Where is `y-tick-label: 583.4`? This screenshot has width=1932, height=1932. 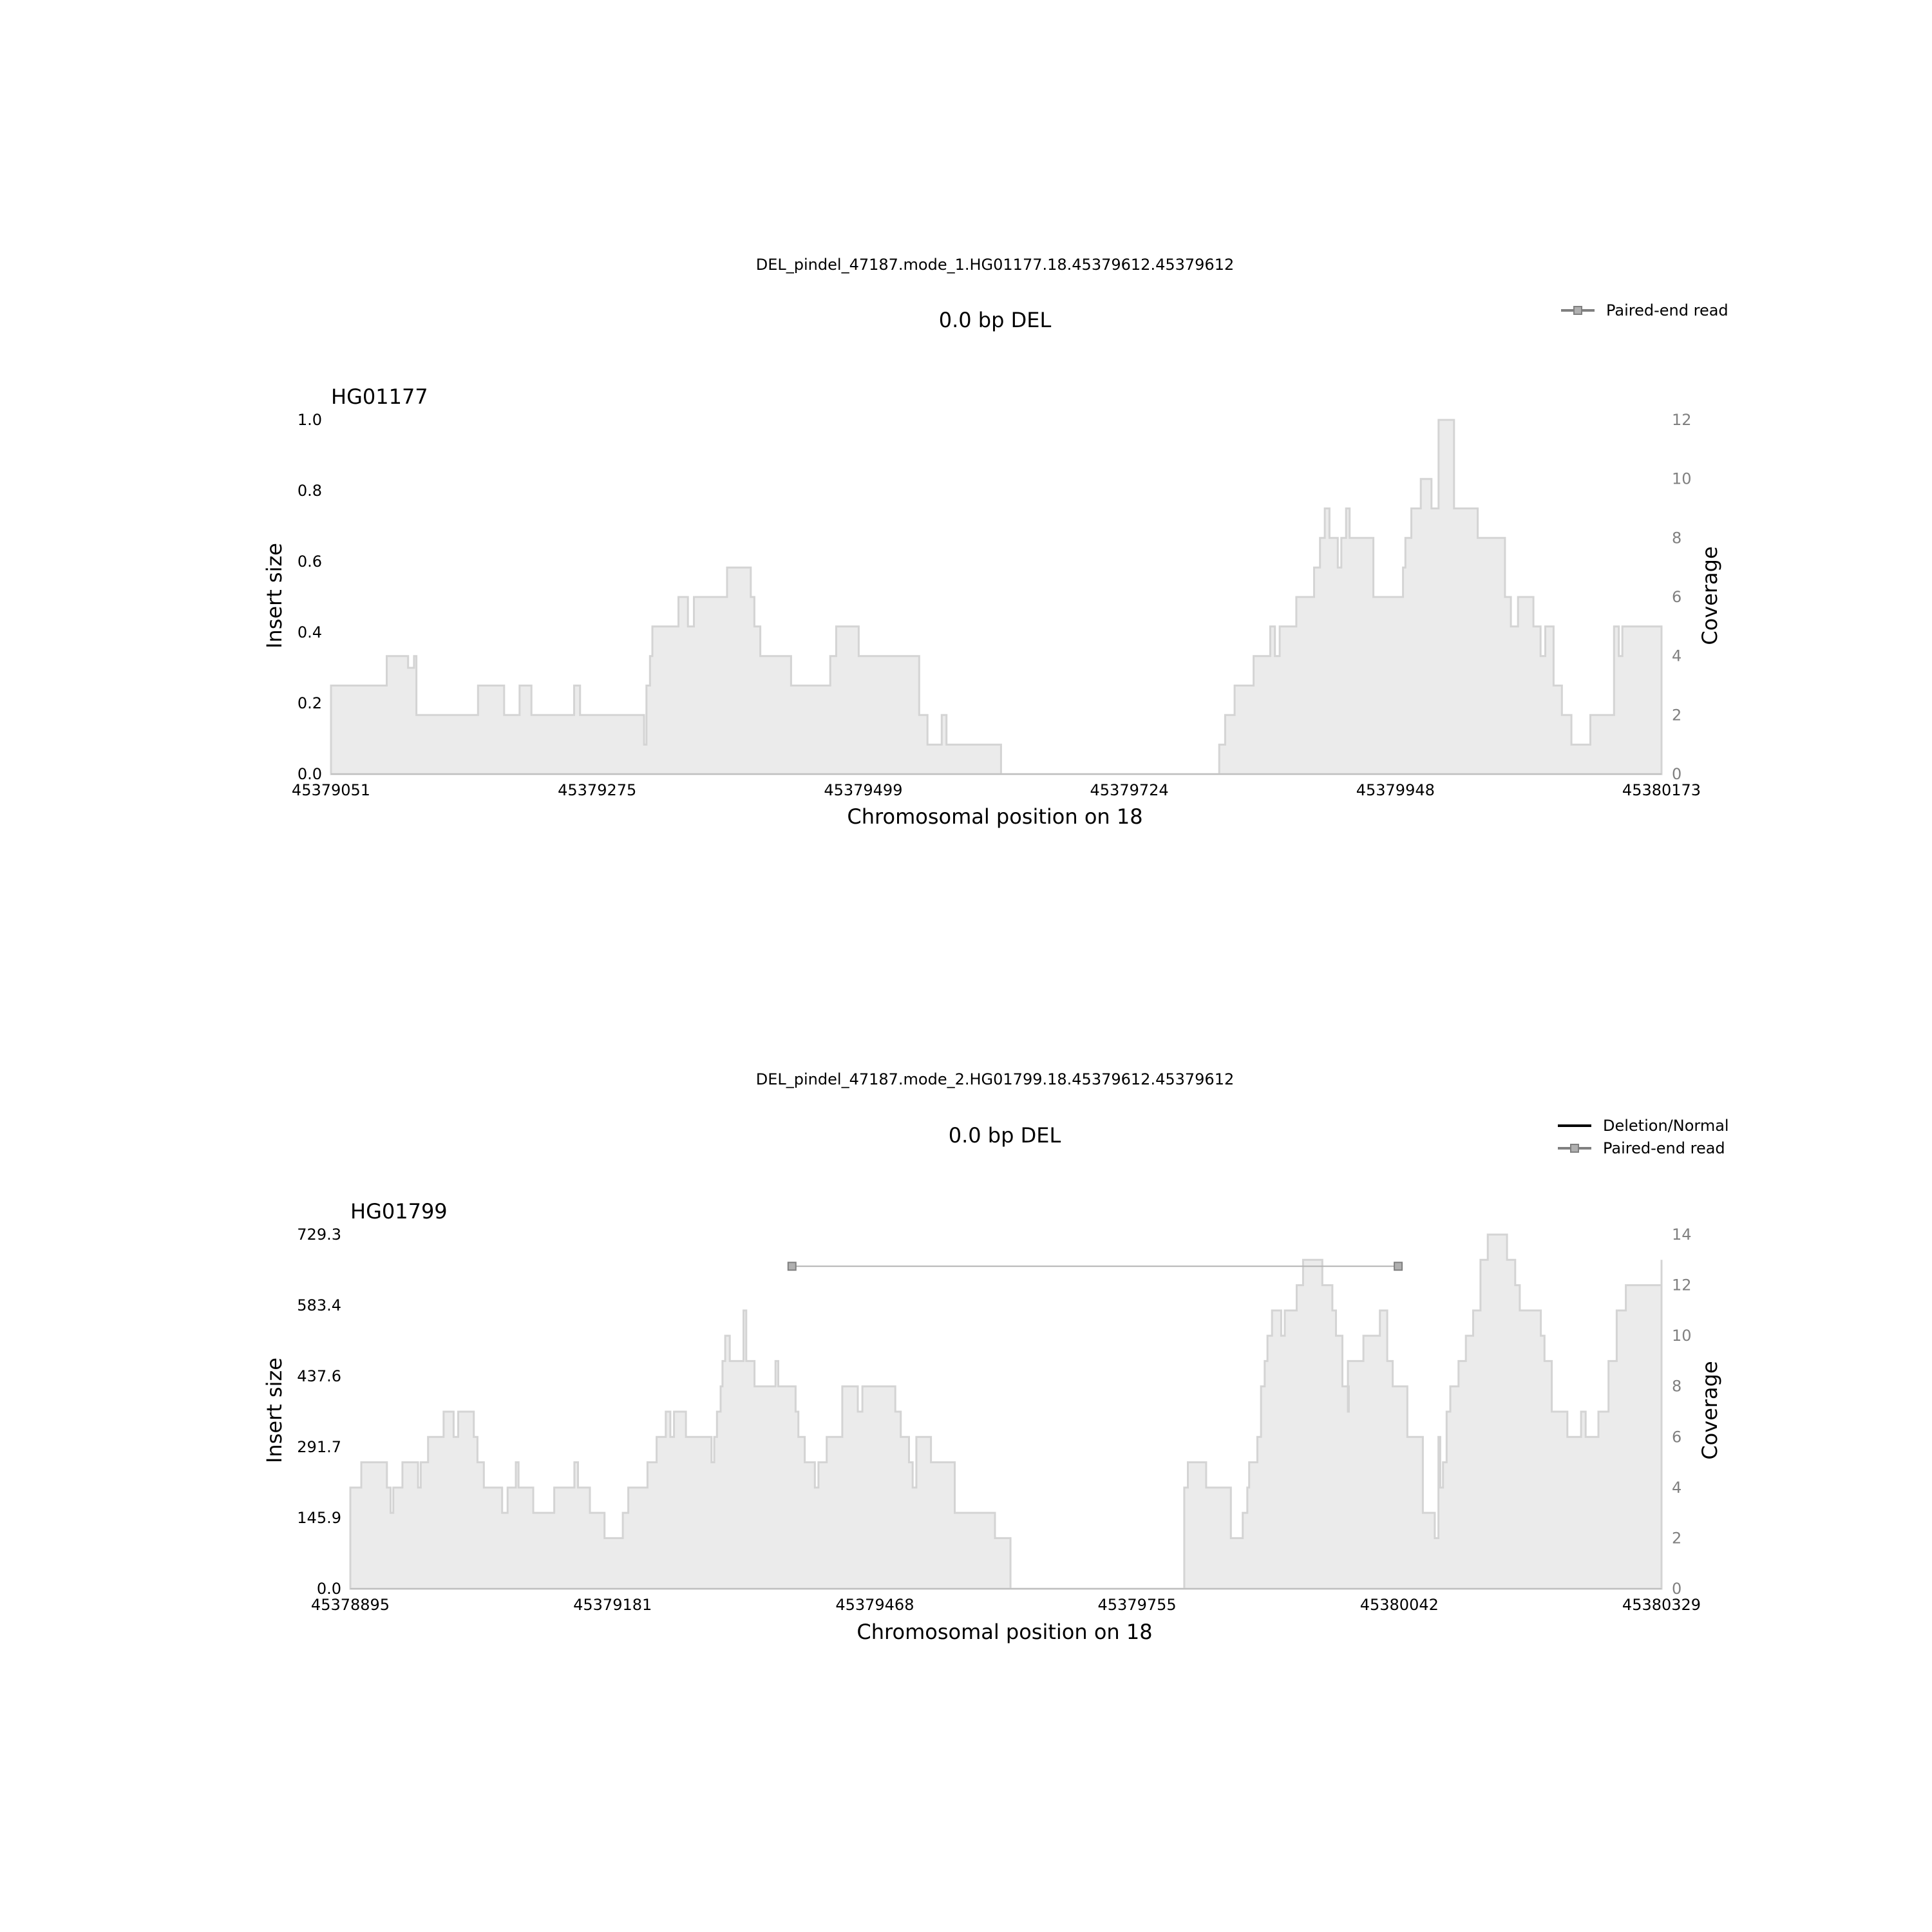
y-tick-label: 583.4 is located at coordinates (319, 1305).